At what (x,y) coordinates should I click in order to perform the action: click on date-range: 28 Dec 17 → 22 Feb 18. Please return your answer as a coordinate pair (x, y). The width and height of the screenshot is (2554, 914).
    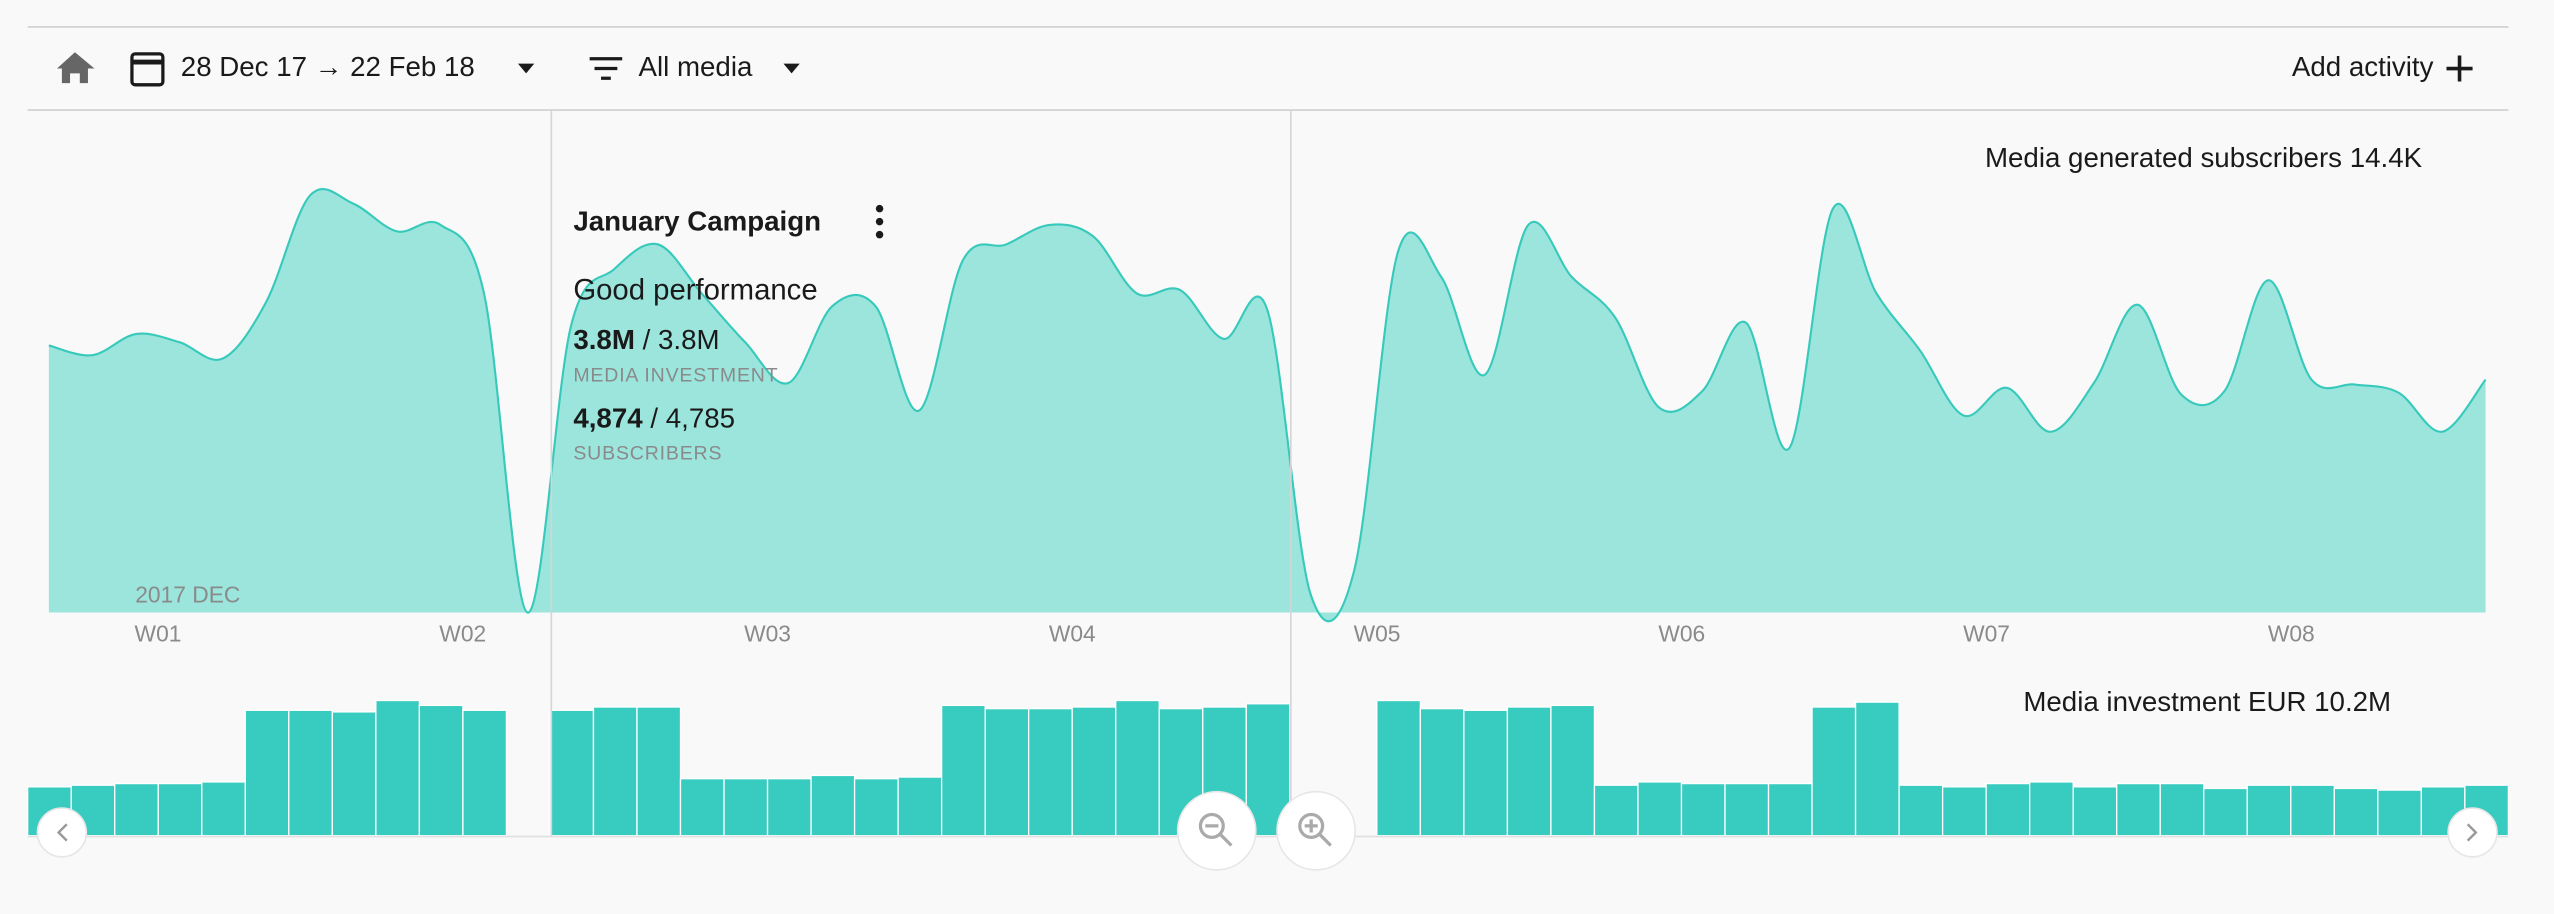
    Looking at the image, I should click on (328, 66).